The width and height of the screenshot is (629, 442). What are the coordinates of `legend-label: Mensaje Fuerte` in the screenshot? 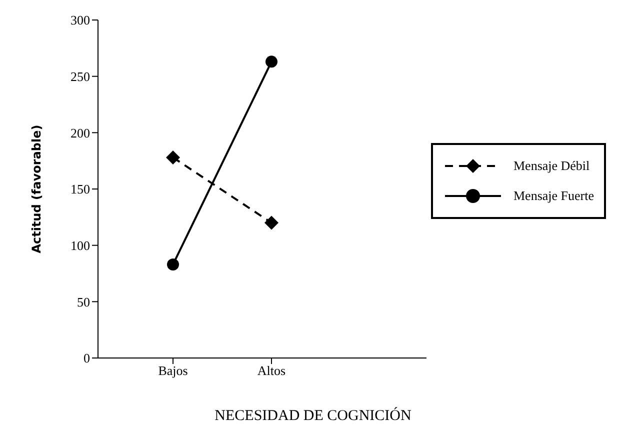 It's located at (553, 196).